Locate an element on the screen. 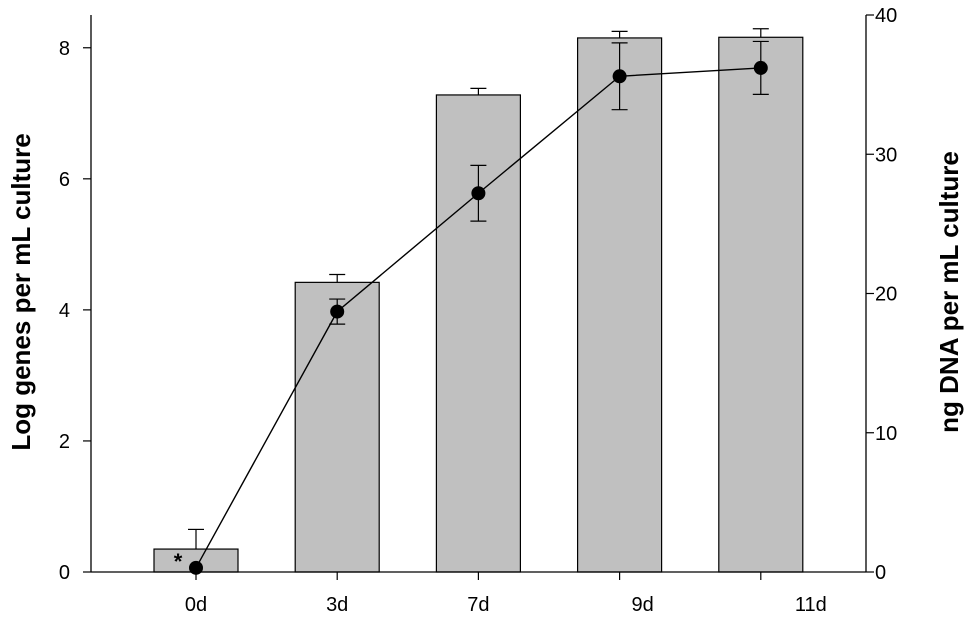  y-axis-title: Log genes per mL culture is located at coordinates (21, 291).